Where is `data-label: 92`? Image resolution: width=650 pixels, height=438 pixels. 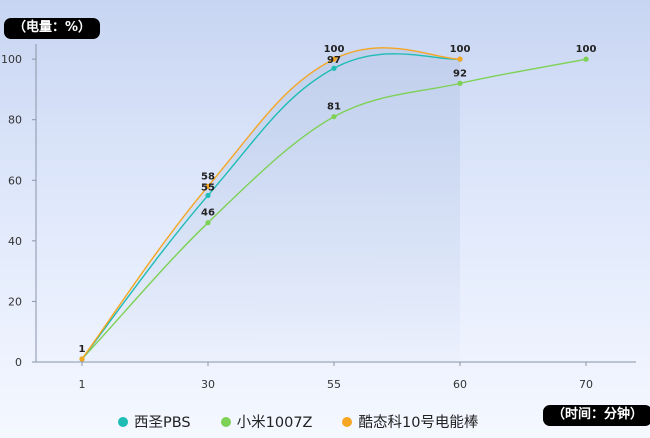
data-label: 92 is located at coordinates (460, 73).